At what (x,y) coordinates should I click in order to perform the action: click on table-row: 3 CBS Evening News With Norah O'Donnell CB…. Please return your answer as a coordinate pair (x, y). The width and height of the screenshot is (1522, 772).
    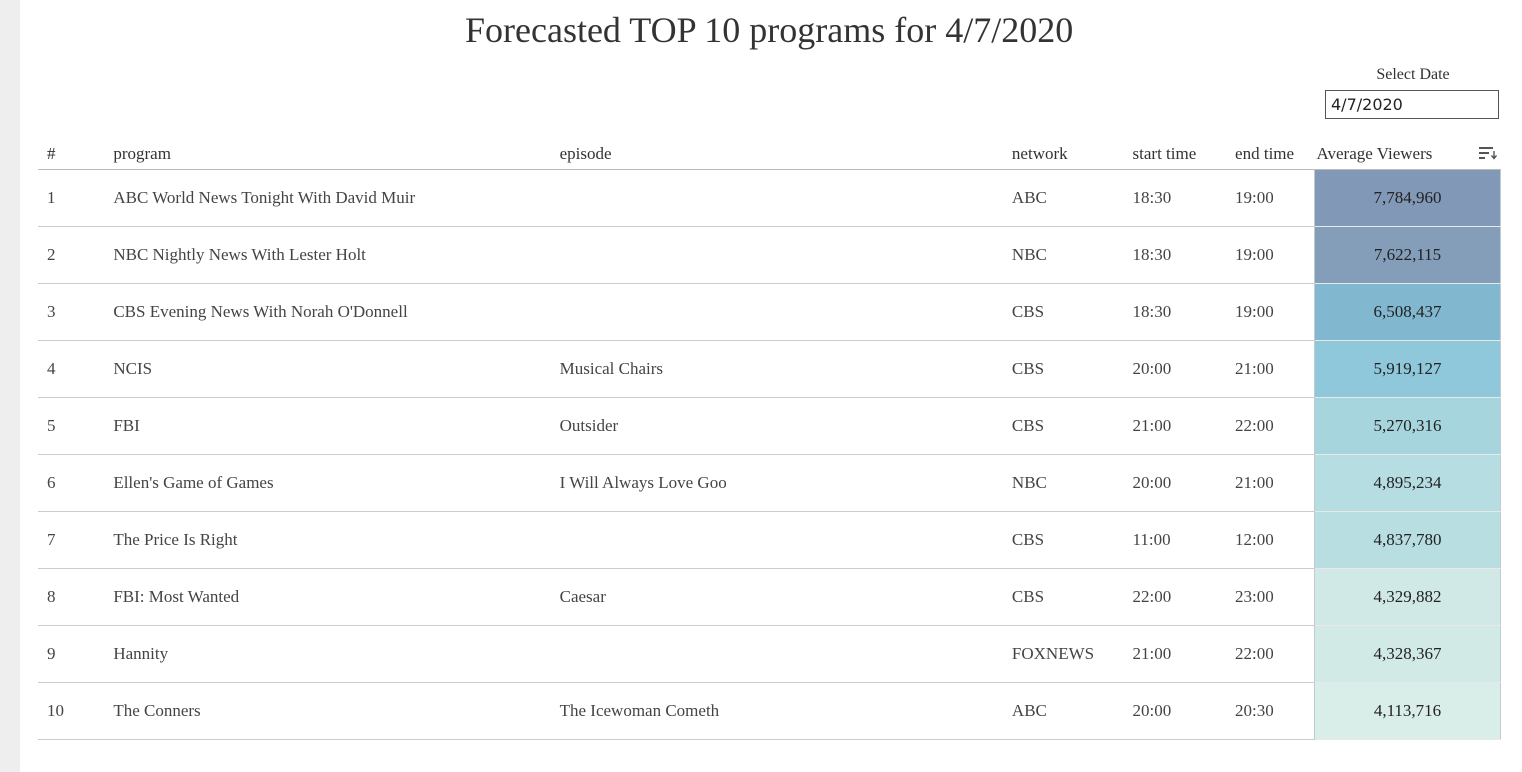
    Looking at the image, I should click on (769, 312).